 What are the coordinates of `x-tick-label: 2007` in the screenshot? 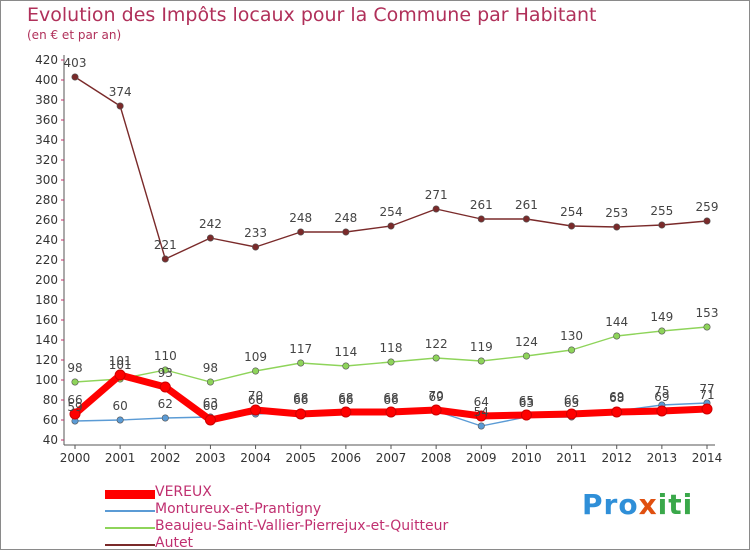 It's located at (391, 458).